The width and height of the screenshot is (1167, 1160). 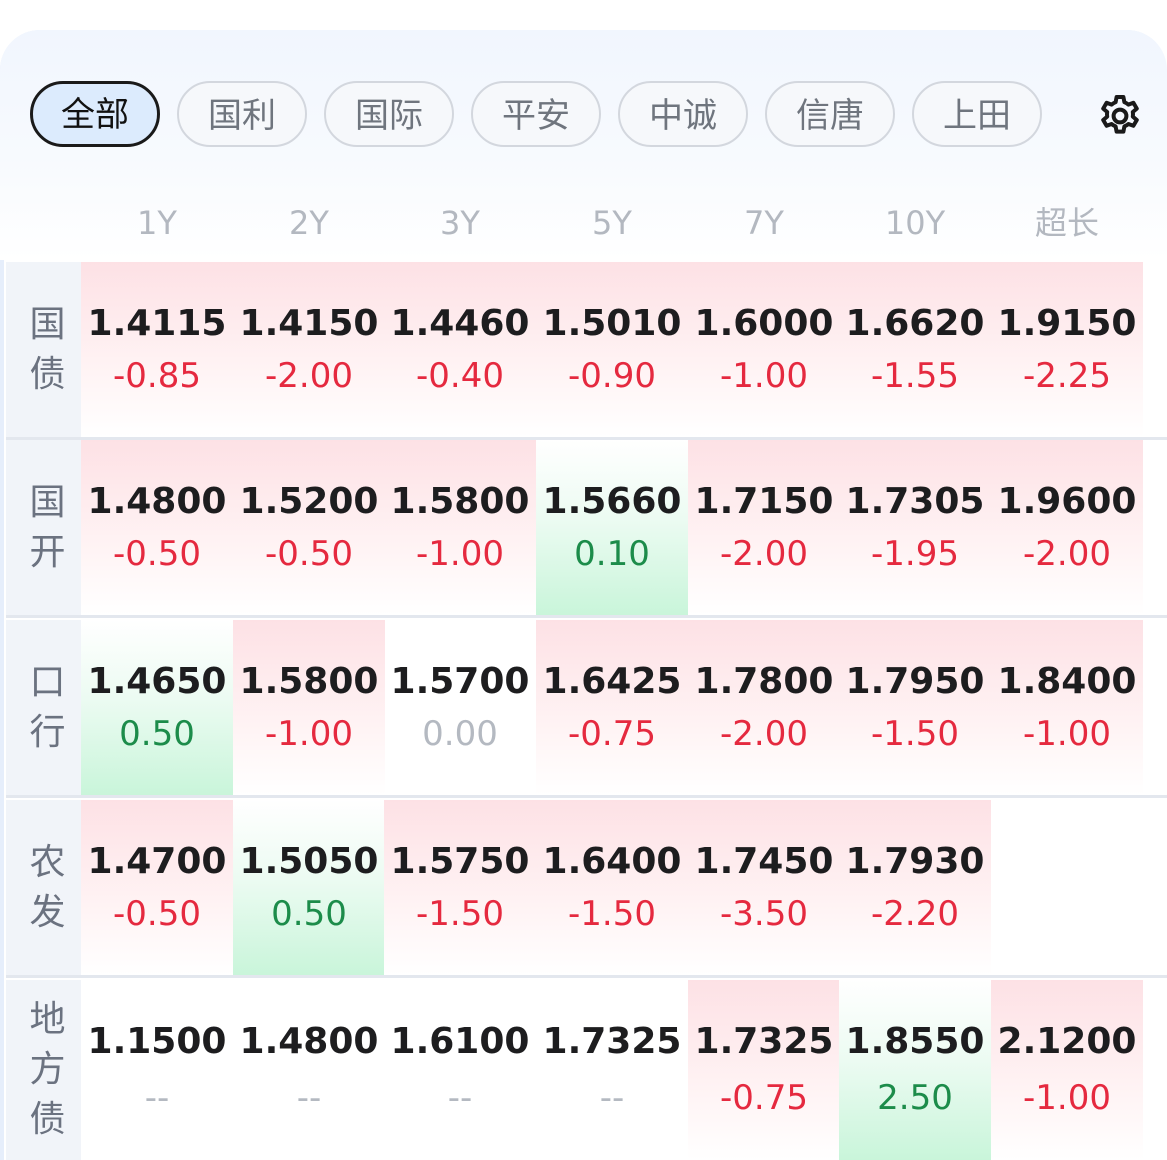 What do you see at coordinates (612, 707) in the screenshot?
I see `yield-cell: 1.6425 -0.75` at bounding box center [612, 707].